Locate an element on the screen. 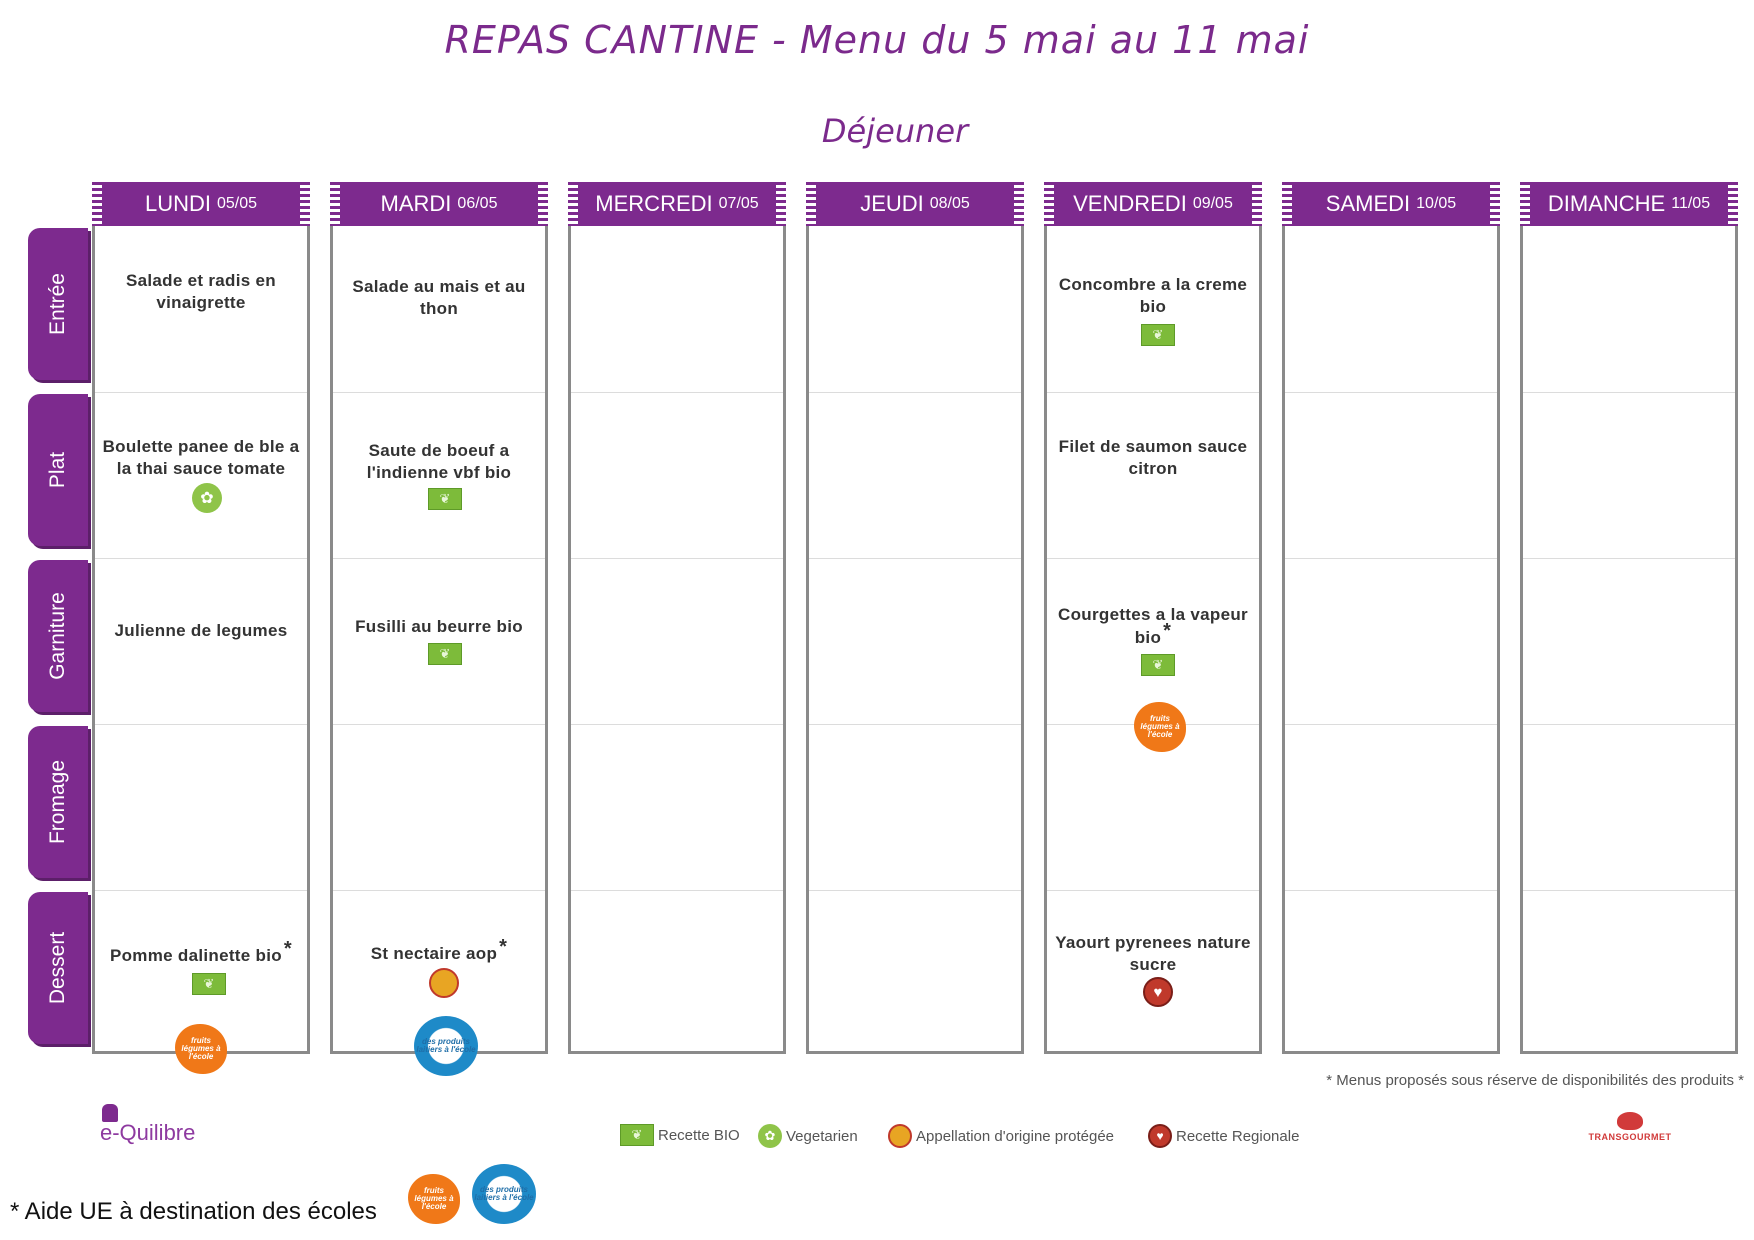 The height and width of the screenshot is (1240, 1754). dish-label: Pomme dalinette bio is located at coordinates (195, 955).